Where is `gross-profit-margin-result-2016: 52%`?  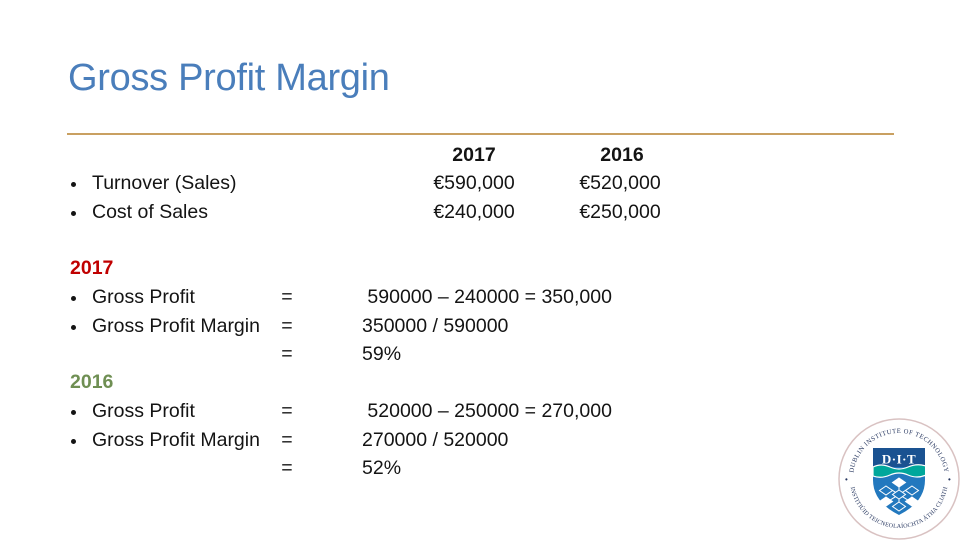 gross-profit-margin-result-2016: 52% is located at coordinates (382, 468).